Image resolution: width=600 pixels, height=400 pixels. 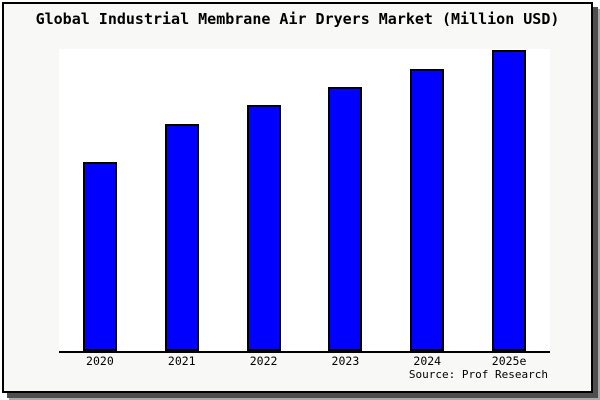 What do you see at coordinates (99, 256) in the screenshot?
I see `bar-2020` at bounding box center [99, 256].